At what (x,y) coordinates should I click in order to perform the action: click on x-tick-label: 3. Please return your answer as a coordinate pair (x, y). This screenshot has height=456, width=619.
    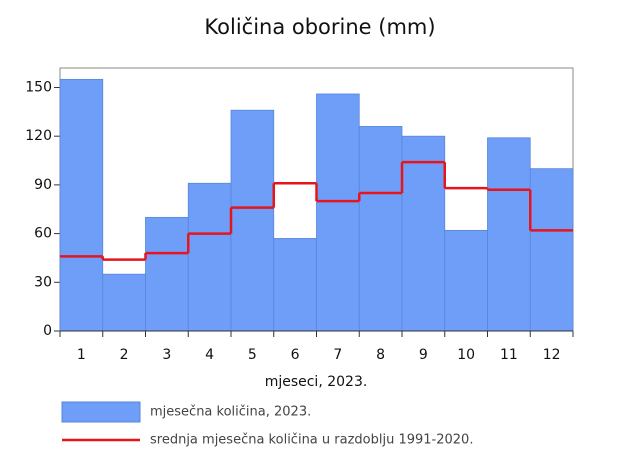
    Looking at the image, I should click on (166, 355).